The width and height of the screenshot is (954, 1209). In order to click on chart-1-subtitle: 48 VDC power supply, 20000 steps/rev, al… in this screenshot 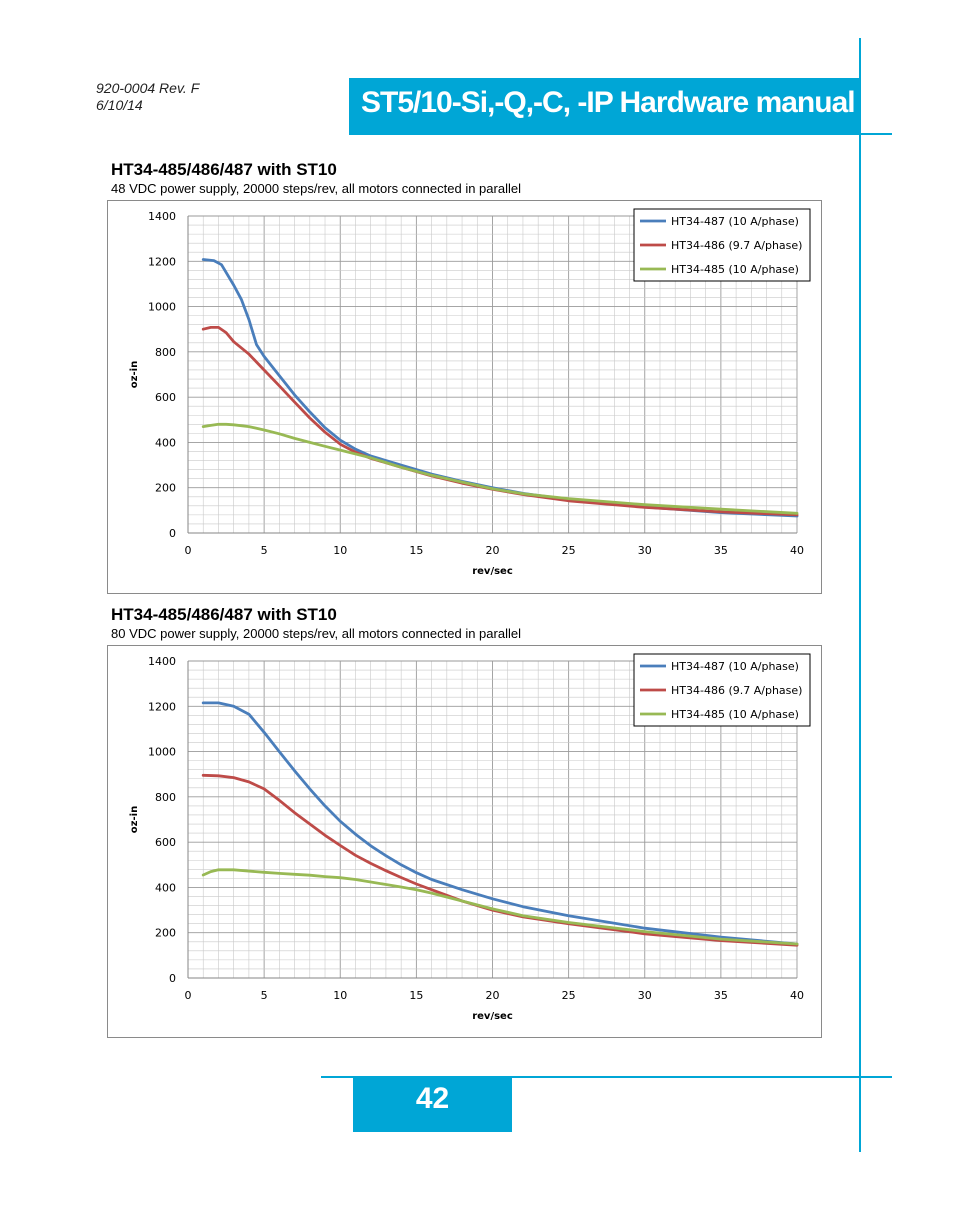, I will do `click(316, 188)`.